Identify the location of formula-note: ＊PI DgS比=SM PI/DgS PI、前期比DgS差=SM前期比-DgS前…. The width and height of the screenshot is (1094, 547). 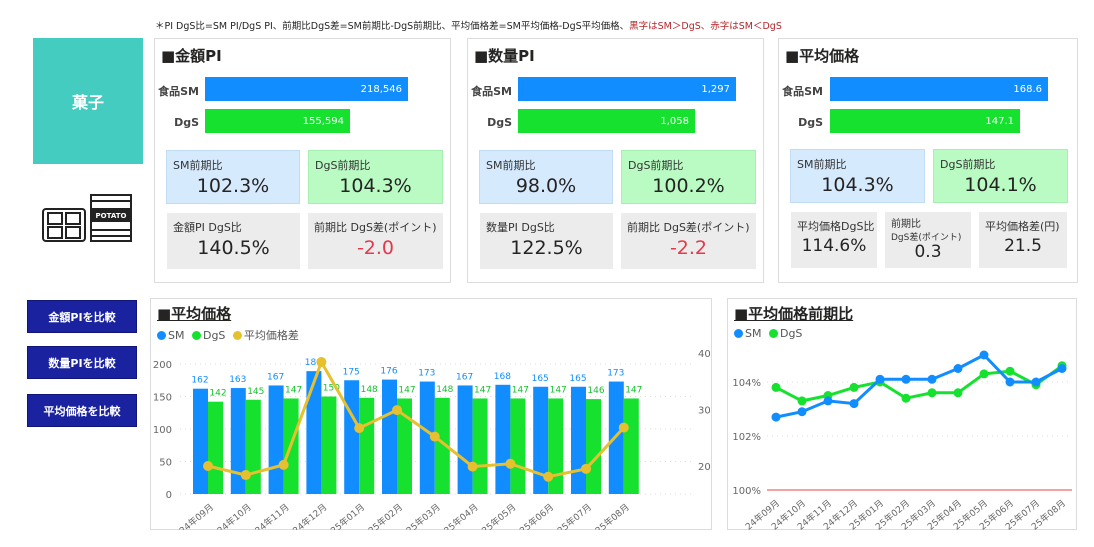
(468, 25).